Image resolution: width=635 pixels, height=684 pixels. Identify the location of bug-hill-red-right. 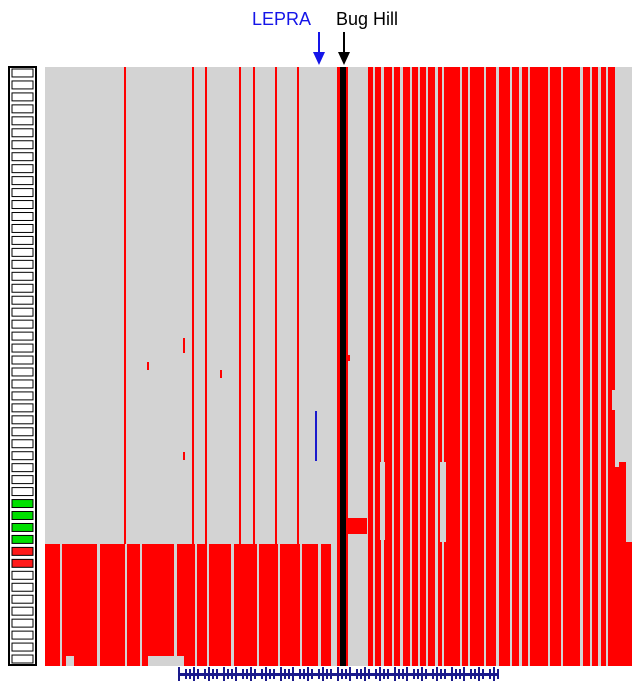
(347, 366).